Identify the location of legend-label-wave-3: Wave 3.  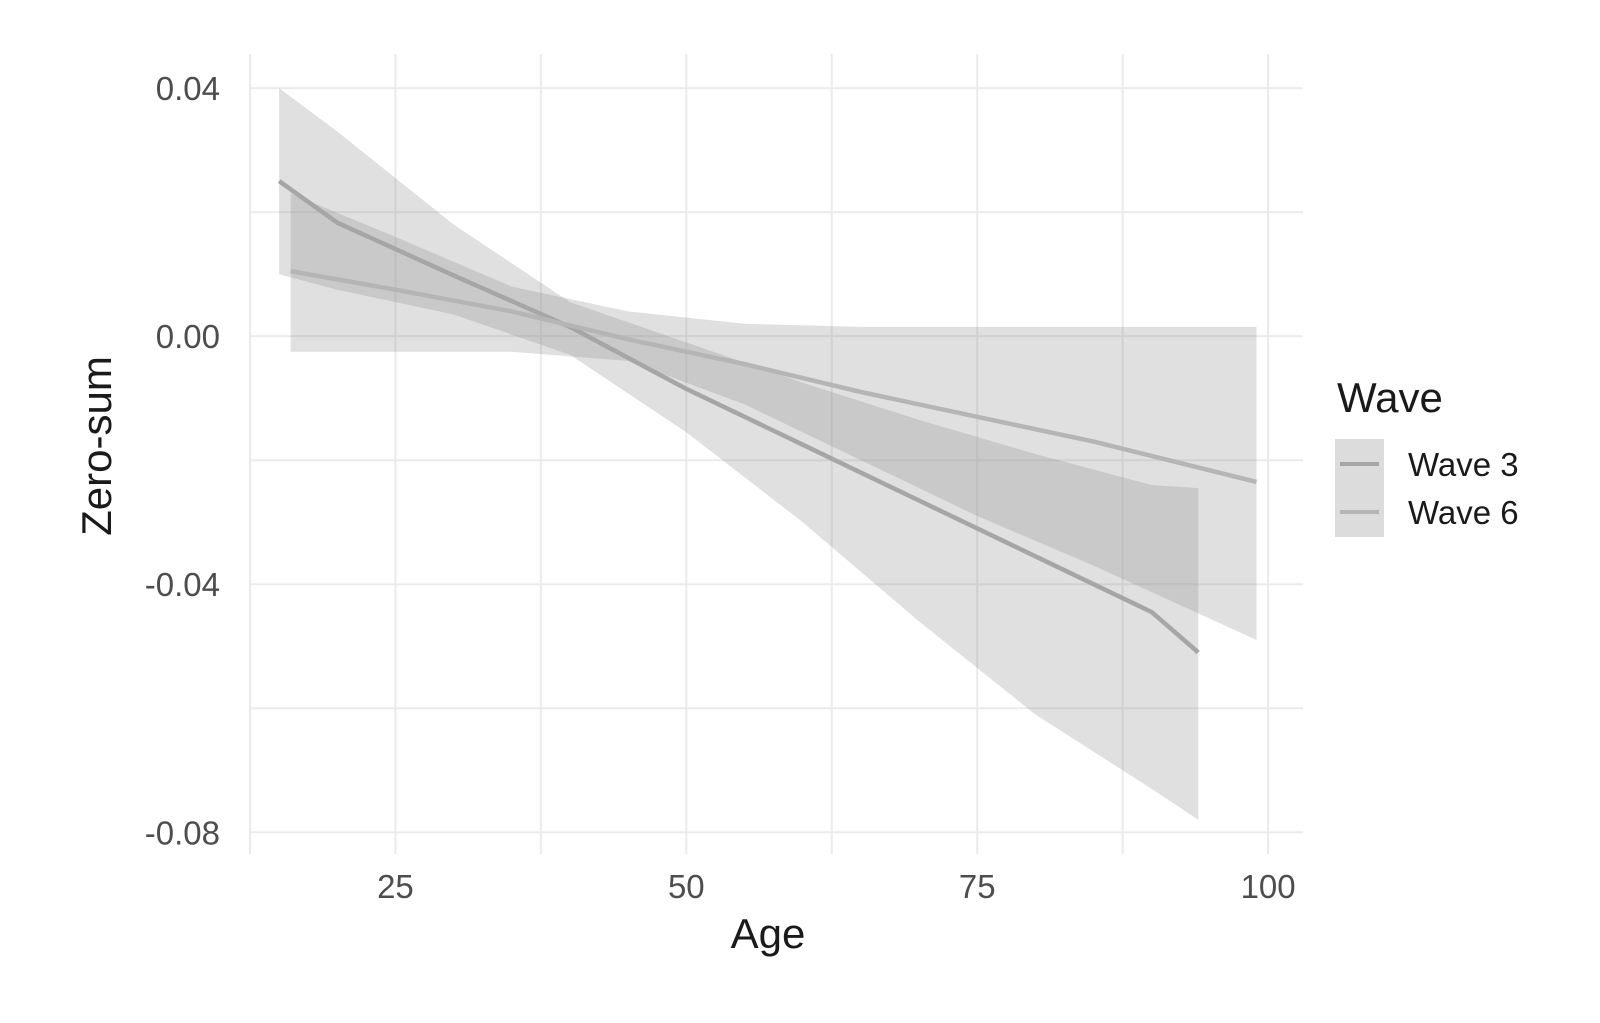
(1463, 464).